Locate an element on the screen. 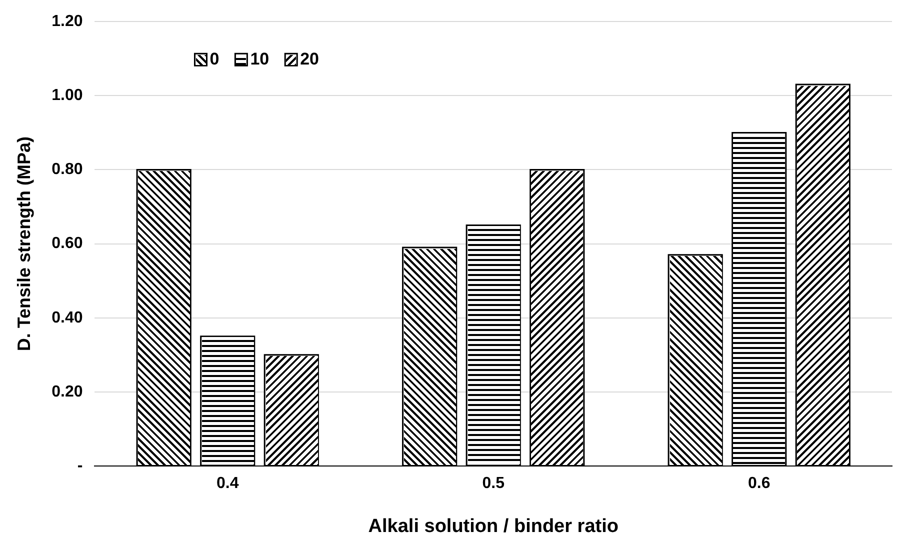 This screenshot has height=547, width=907. x-tick-label: 0.4 is located at coordinates (227, 483).